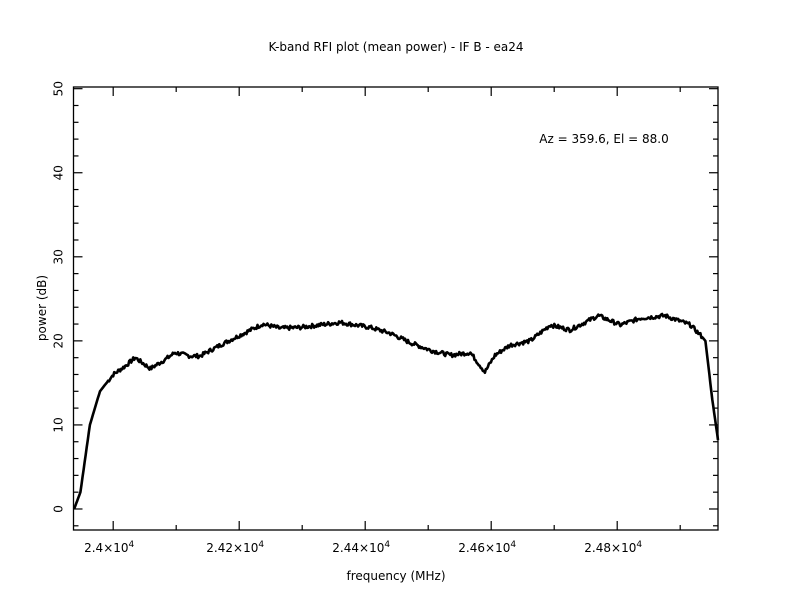 This screenshot has width=792, height=612. What do you see at coordinates (59, 172) in the screenshot?
I see `y-tick-label: 40` at bounding box center [59, 172].